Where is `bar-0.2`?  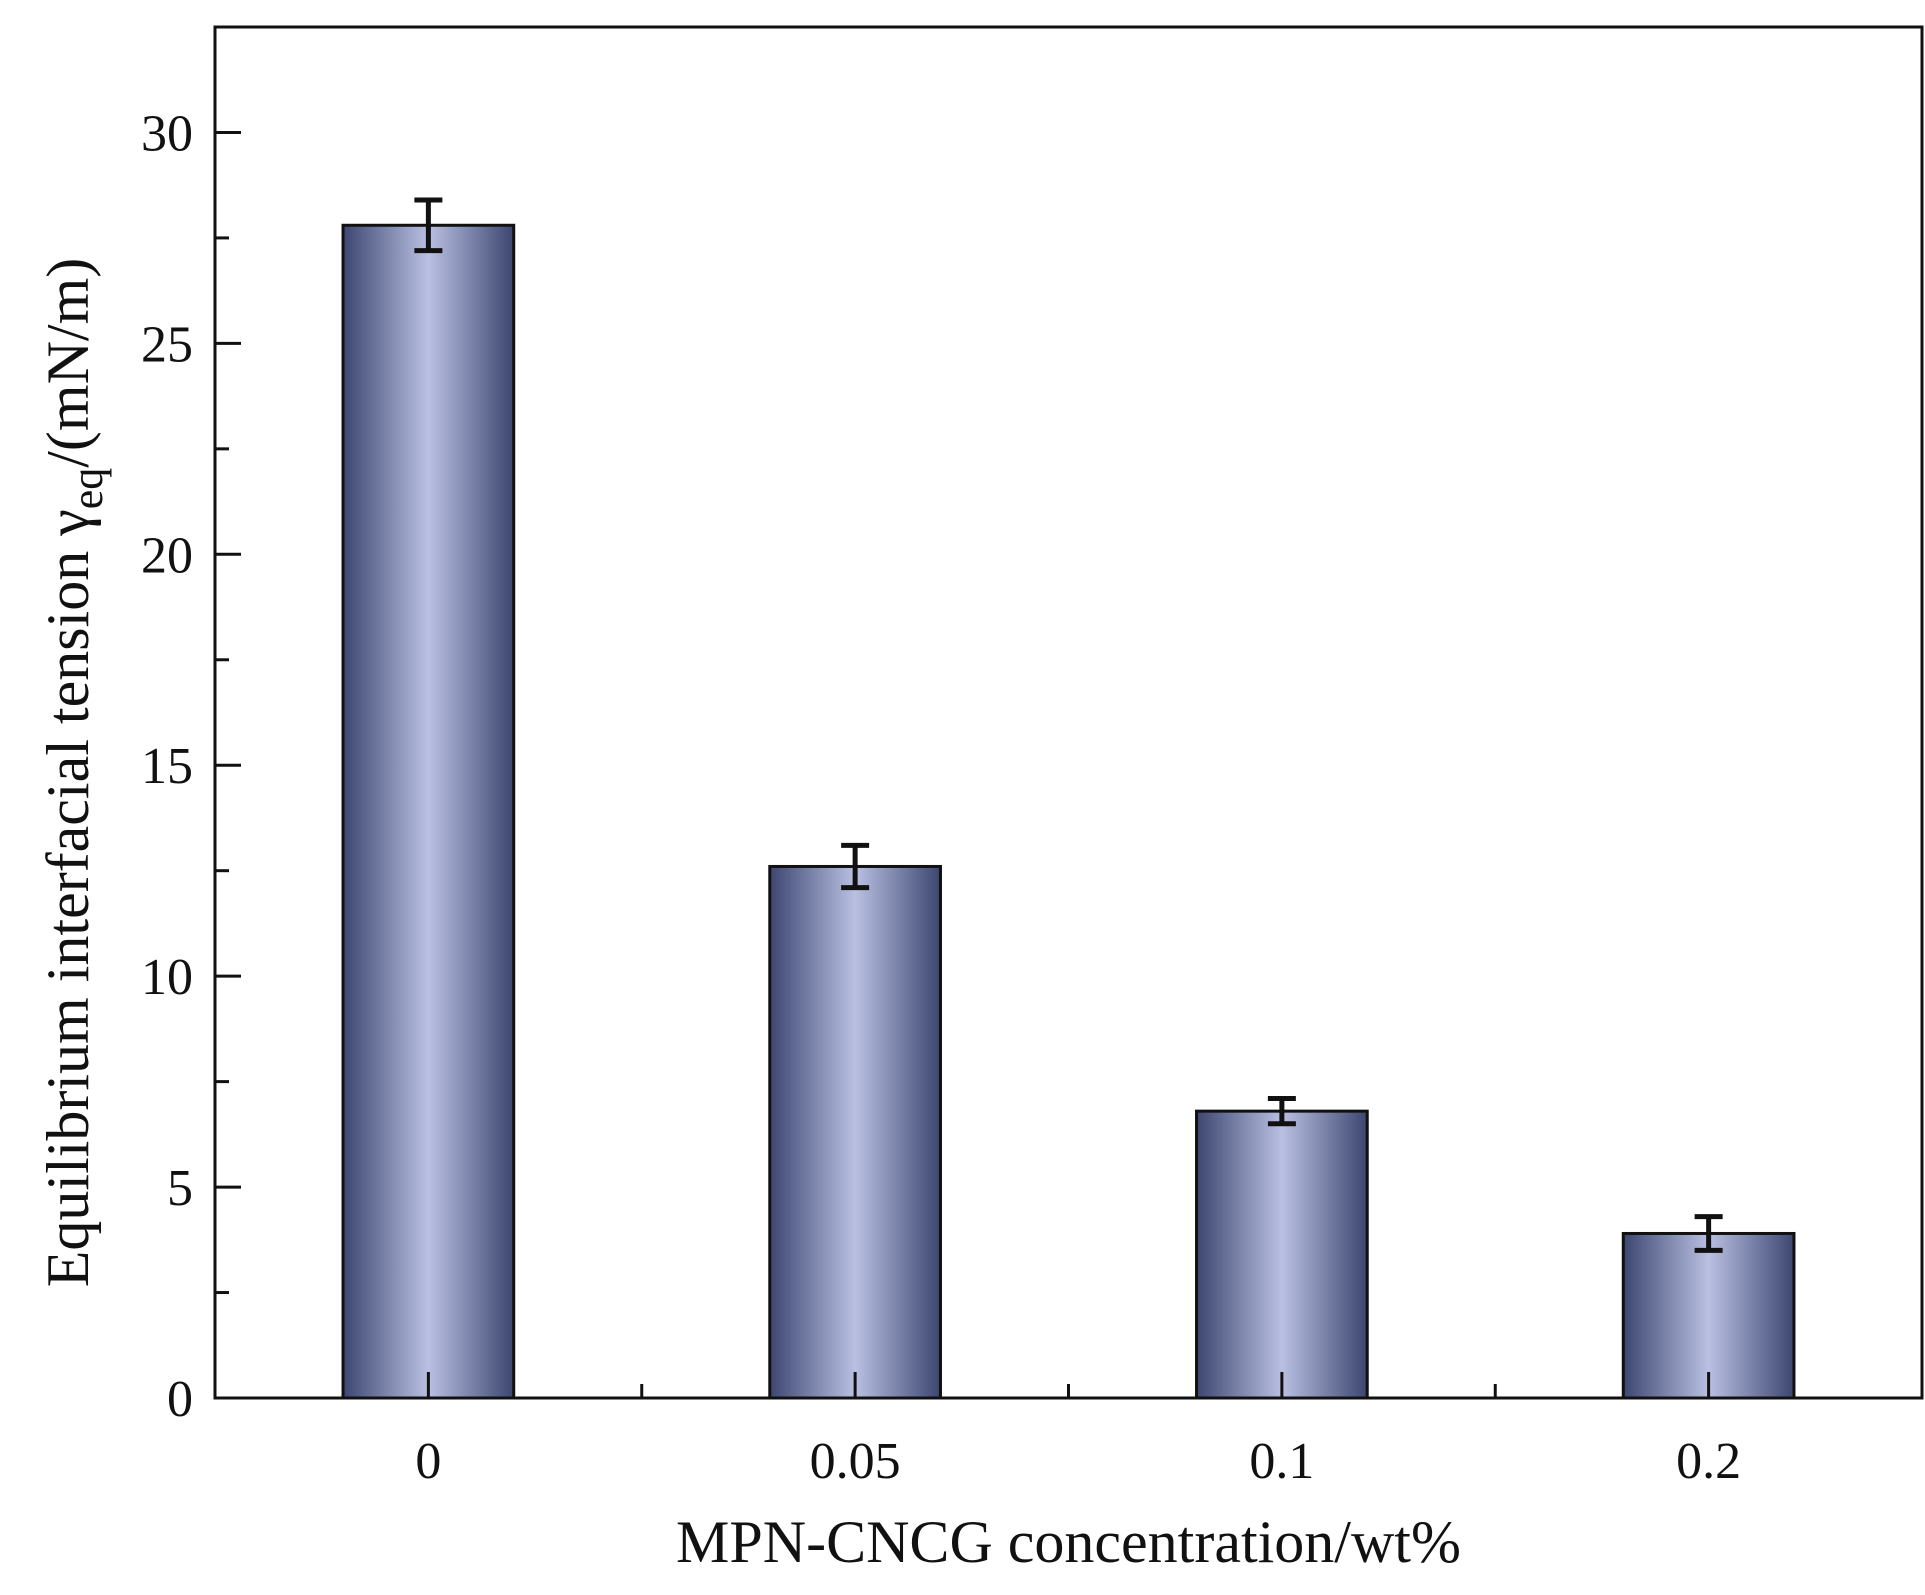
bar-0.2 is located at coordinates (1708, 1315).